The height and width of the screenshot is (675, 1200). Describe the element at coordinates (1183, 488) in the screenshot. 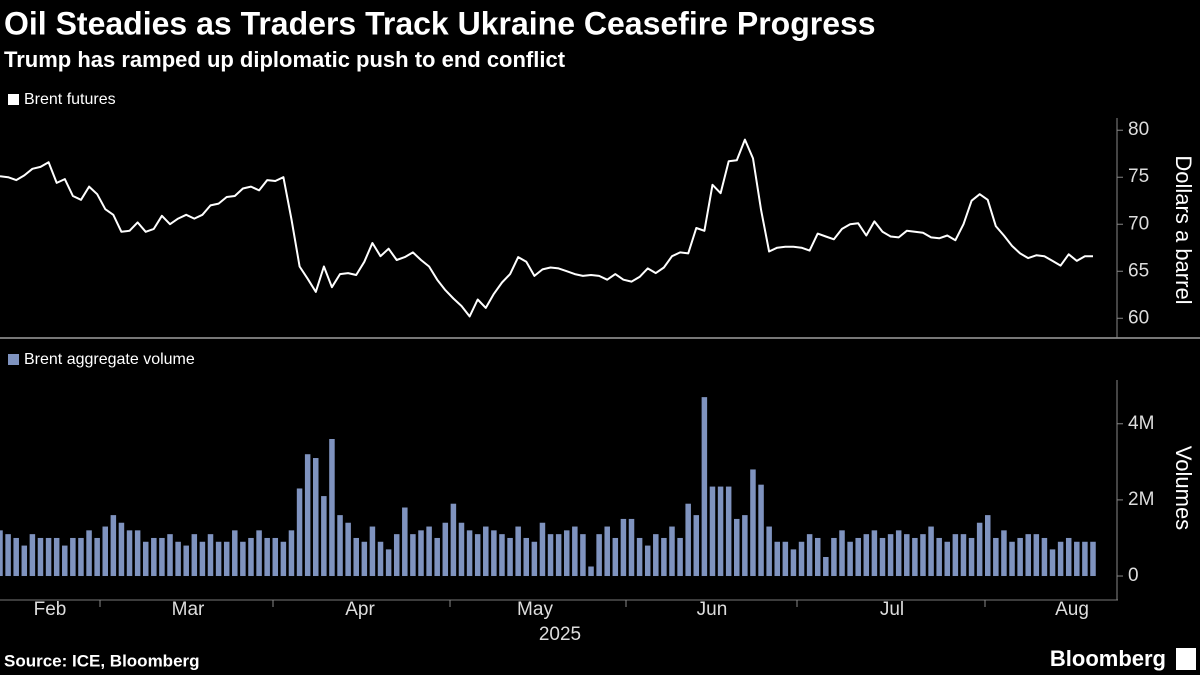

I see `y-axis-label: Volumes` at that location.